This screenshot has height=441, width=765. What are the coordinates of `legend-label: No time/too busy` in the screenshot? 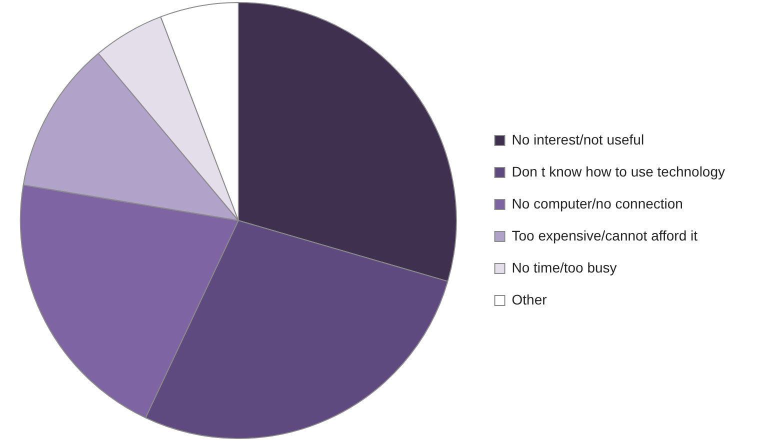 It's located at (564, 267).